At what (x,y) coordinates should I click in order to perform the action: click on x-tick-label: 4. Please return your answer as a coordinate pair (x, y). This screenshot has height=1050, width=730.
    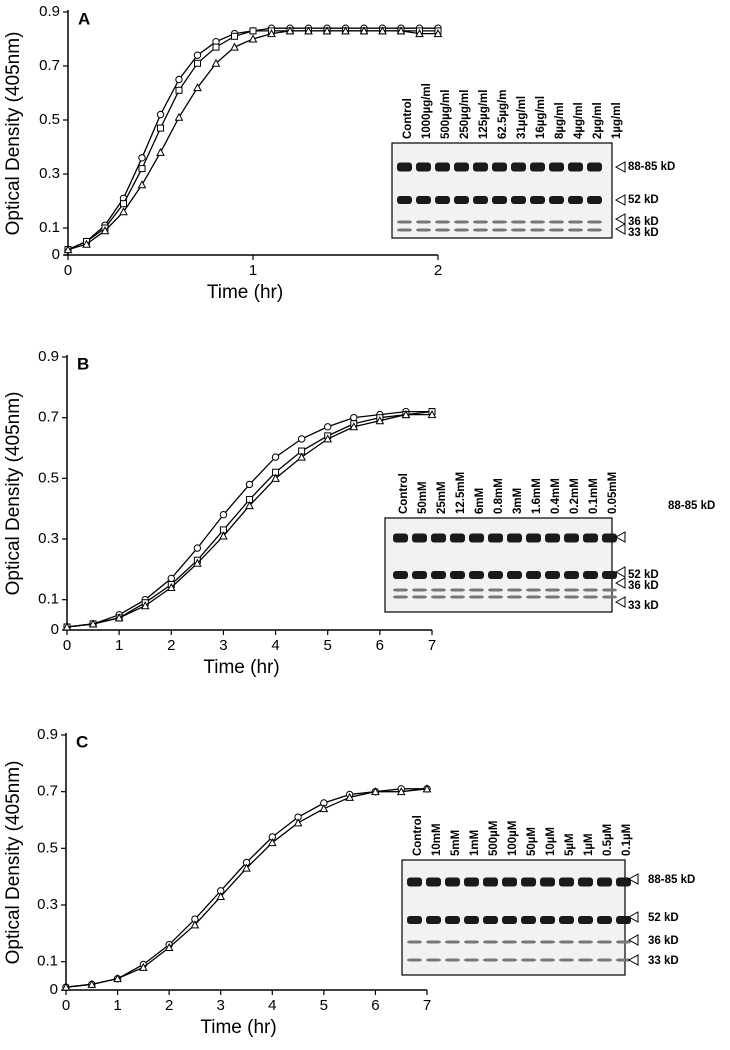
    Looking at the image, I should click on (275, 645).